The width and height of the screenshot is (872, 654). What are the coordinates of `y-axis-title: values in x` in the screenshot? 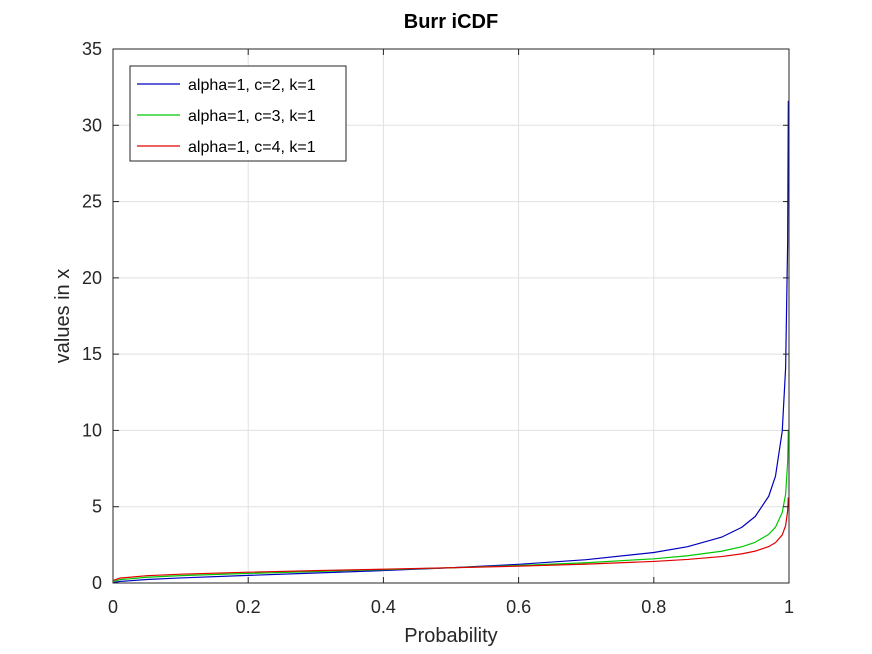 It's located at (63, 316).